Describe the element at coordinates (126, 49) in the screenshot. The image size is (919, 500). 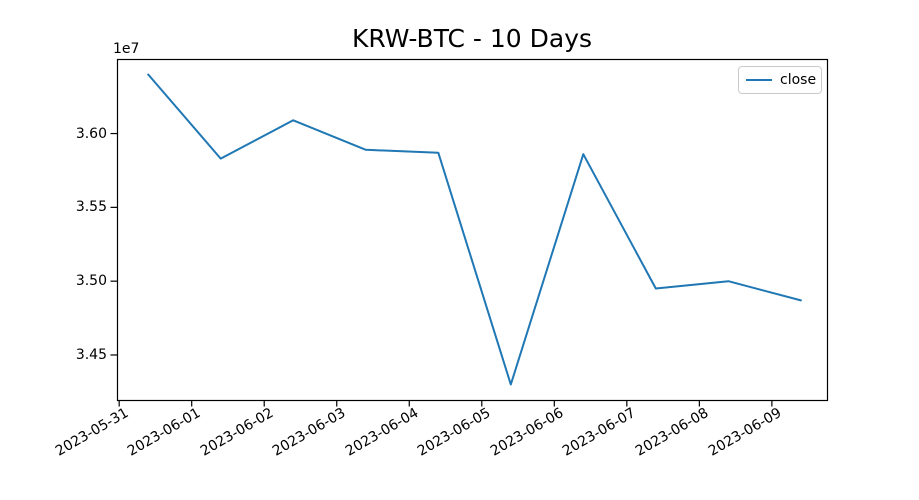
I see `y-axis-offset-label: 1e7` at that location.